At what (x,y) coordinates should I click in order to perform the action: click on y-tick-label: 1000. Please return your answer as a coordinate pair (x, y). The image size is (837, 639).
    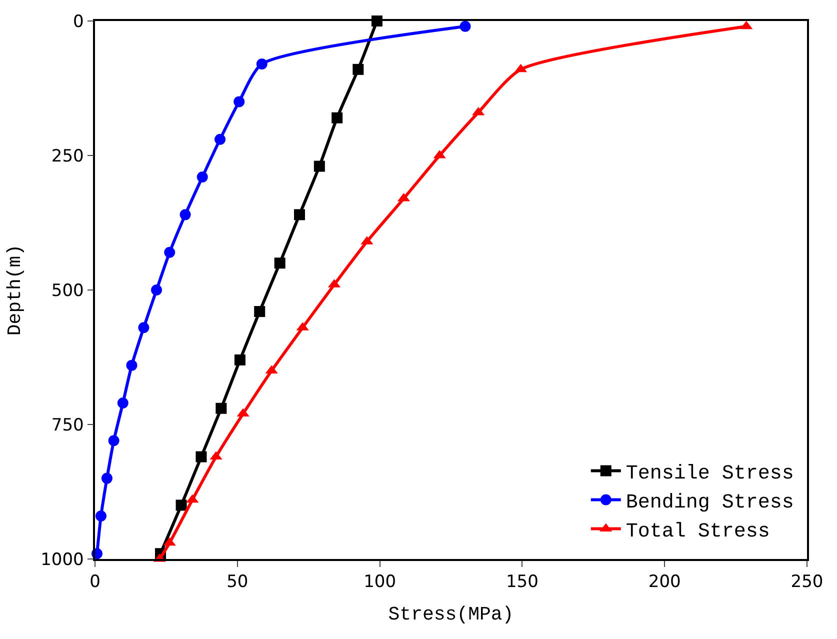
    Looking at the image, I should click on (62, 560).